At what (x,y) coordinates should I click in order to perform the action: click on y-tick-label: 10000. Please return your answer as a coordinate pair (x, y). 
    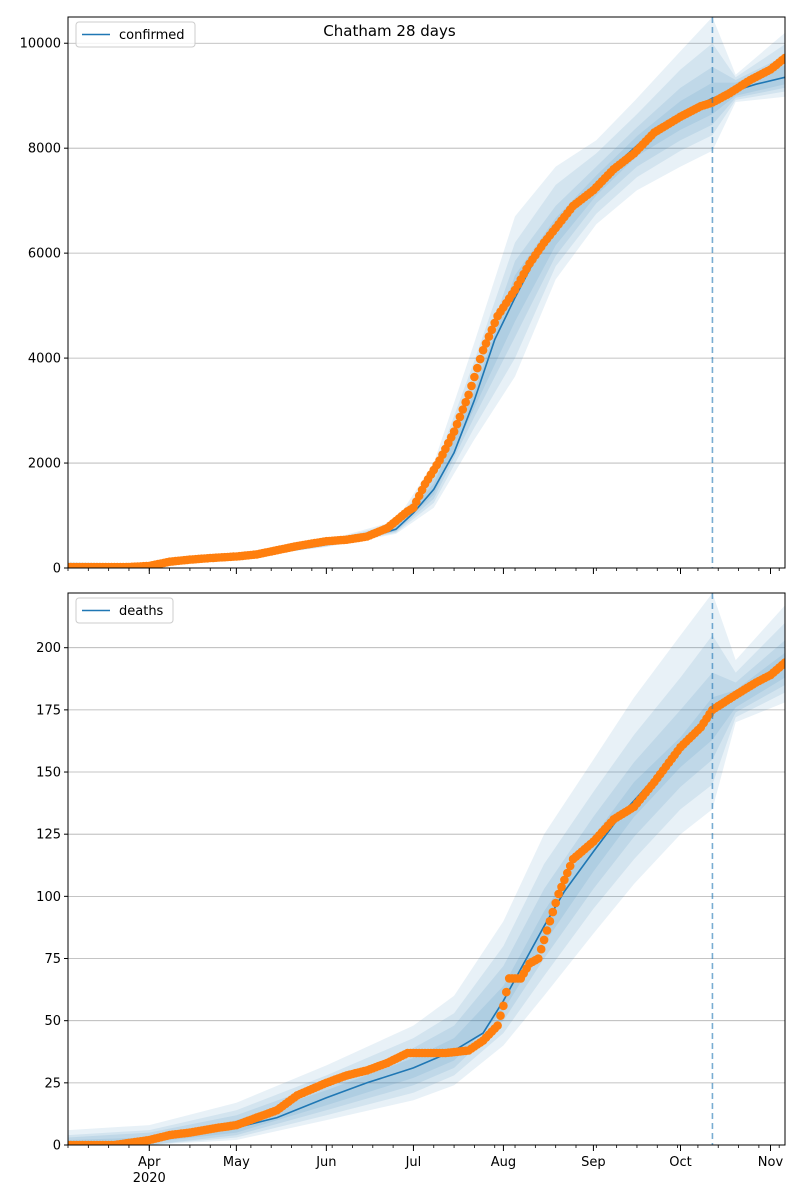
    Looking at the image, I should click on (40, 44).